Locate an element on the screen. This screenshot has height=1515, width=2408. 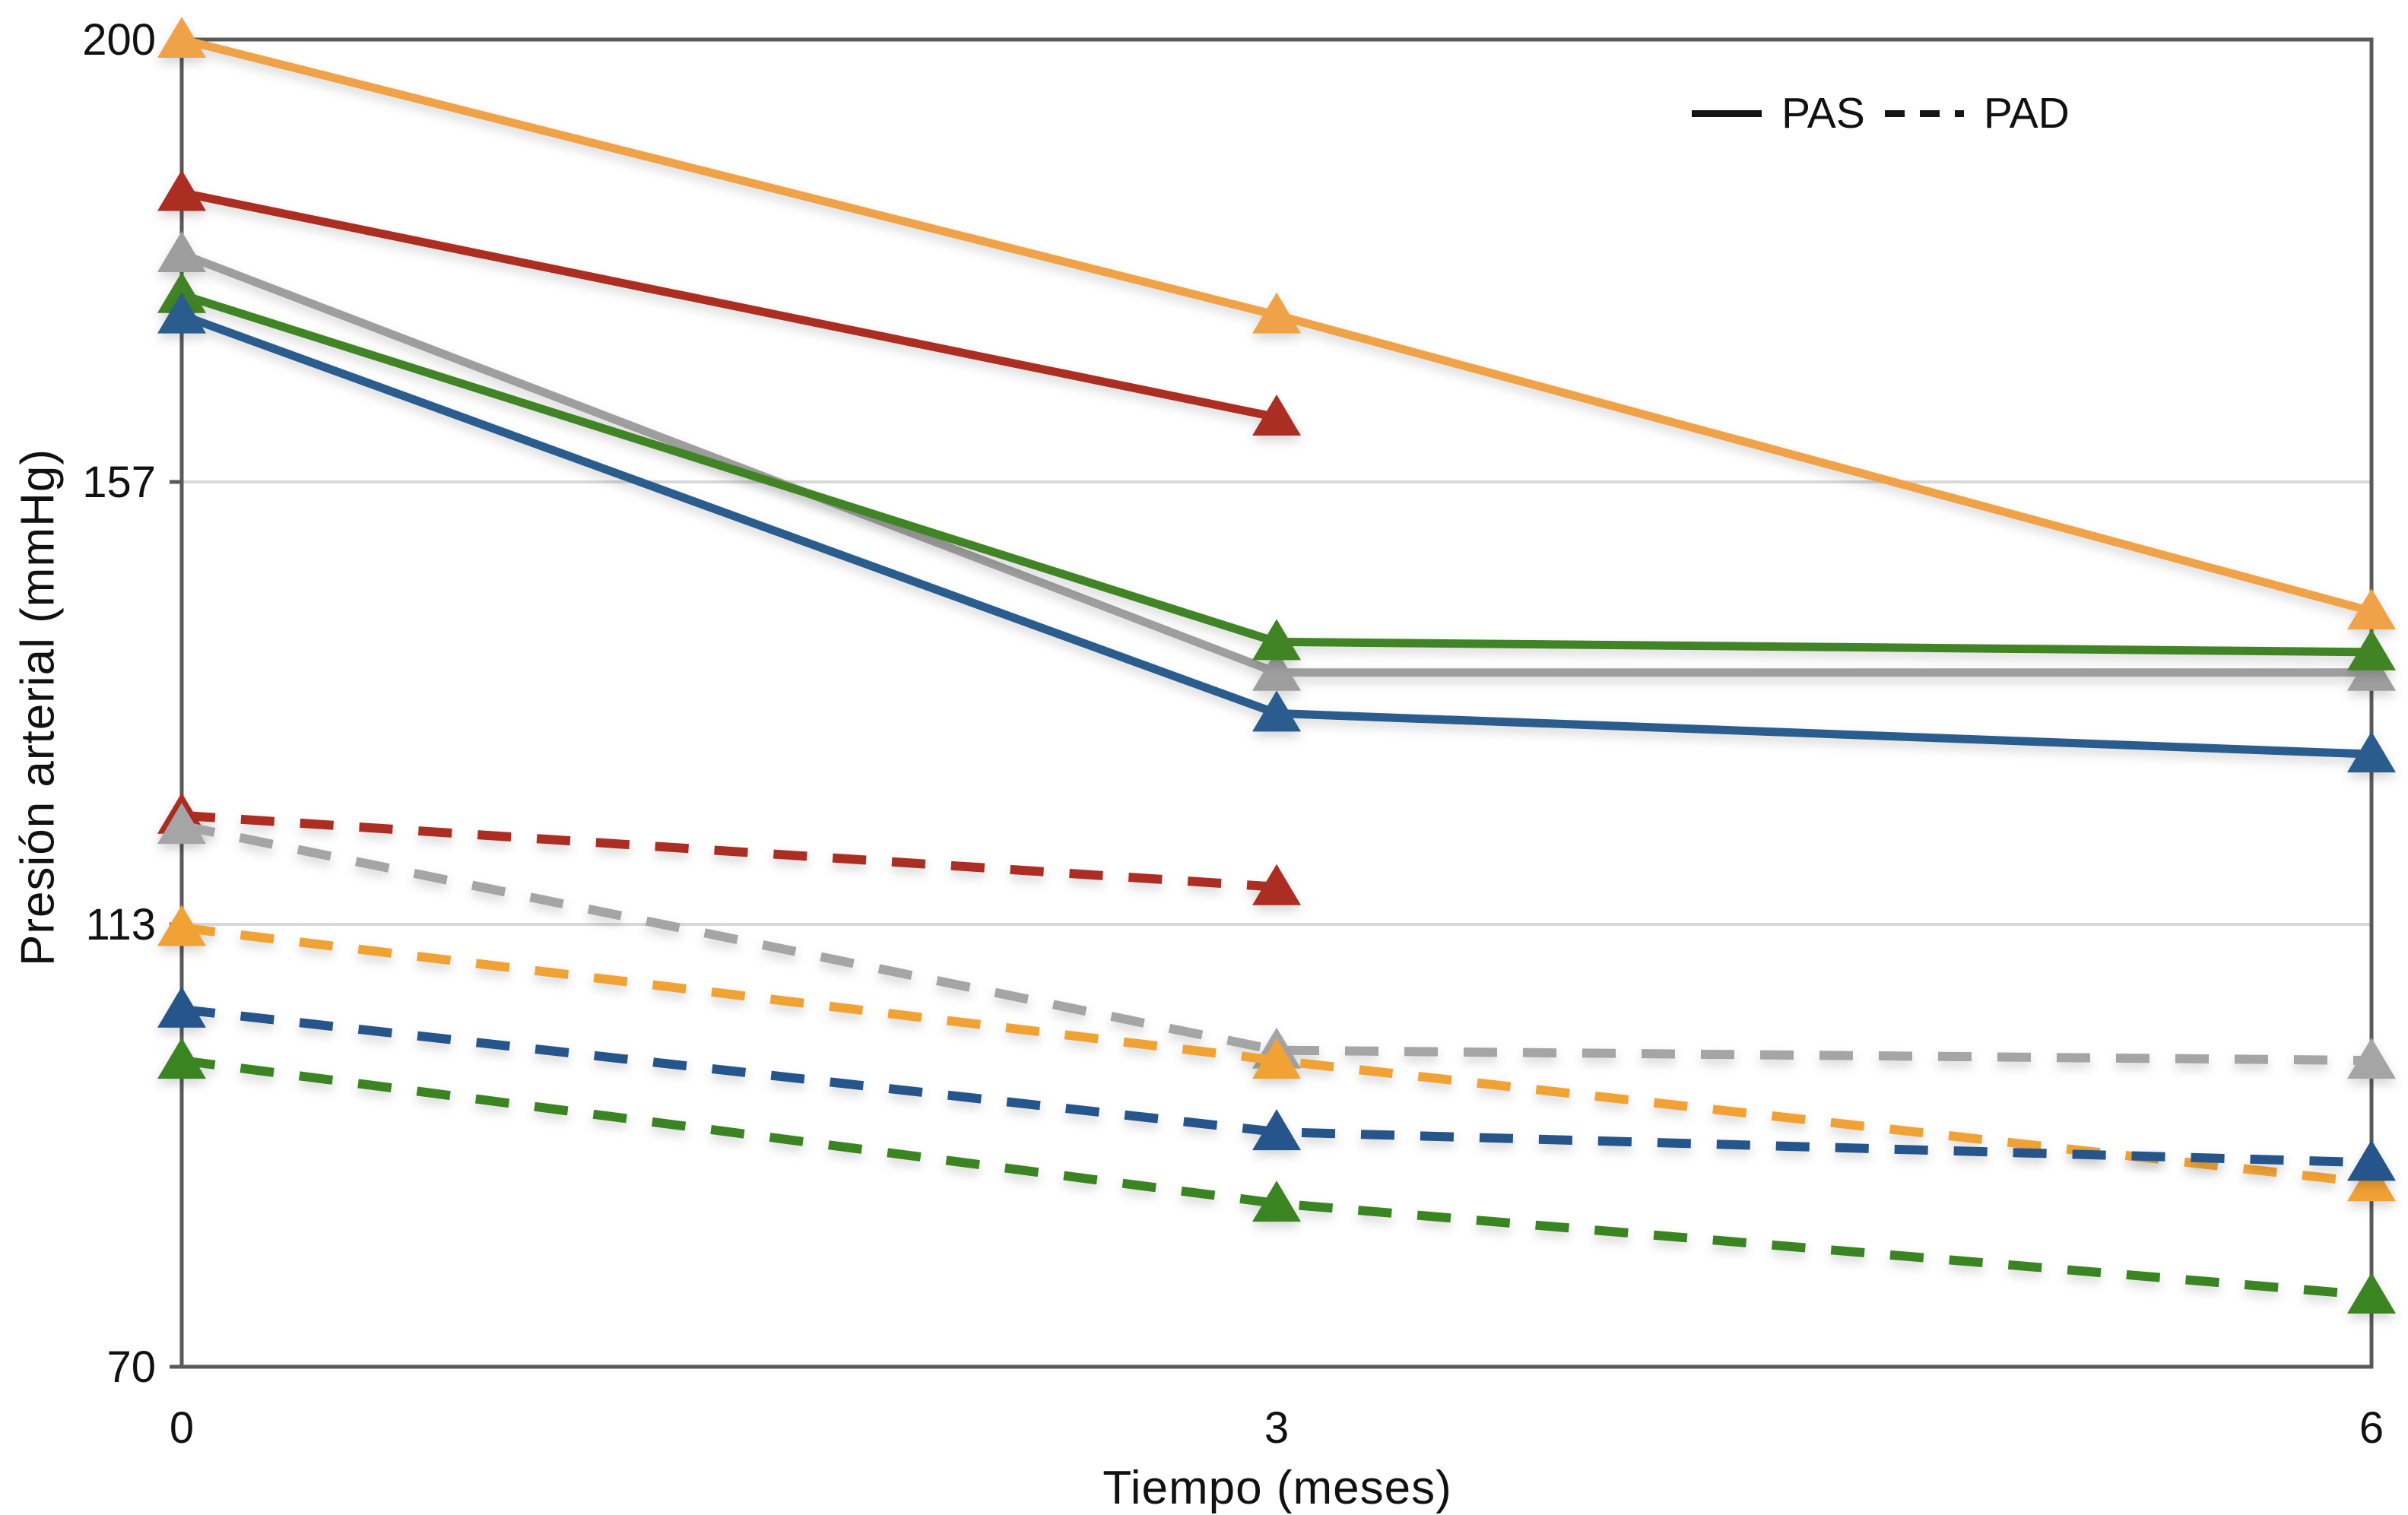
x-tick-label: 6 is located at coordinates (2371, 1428).